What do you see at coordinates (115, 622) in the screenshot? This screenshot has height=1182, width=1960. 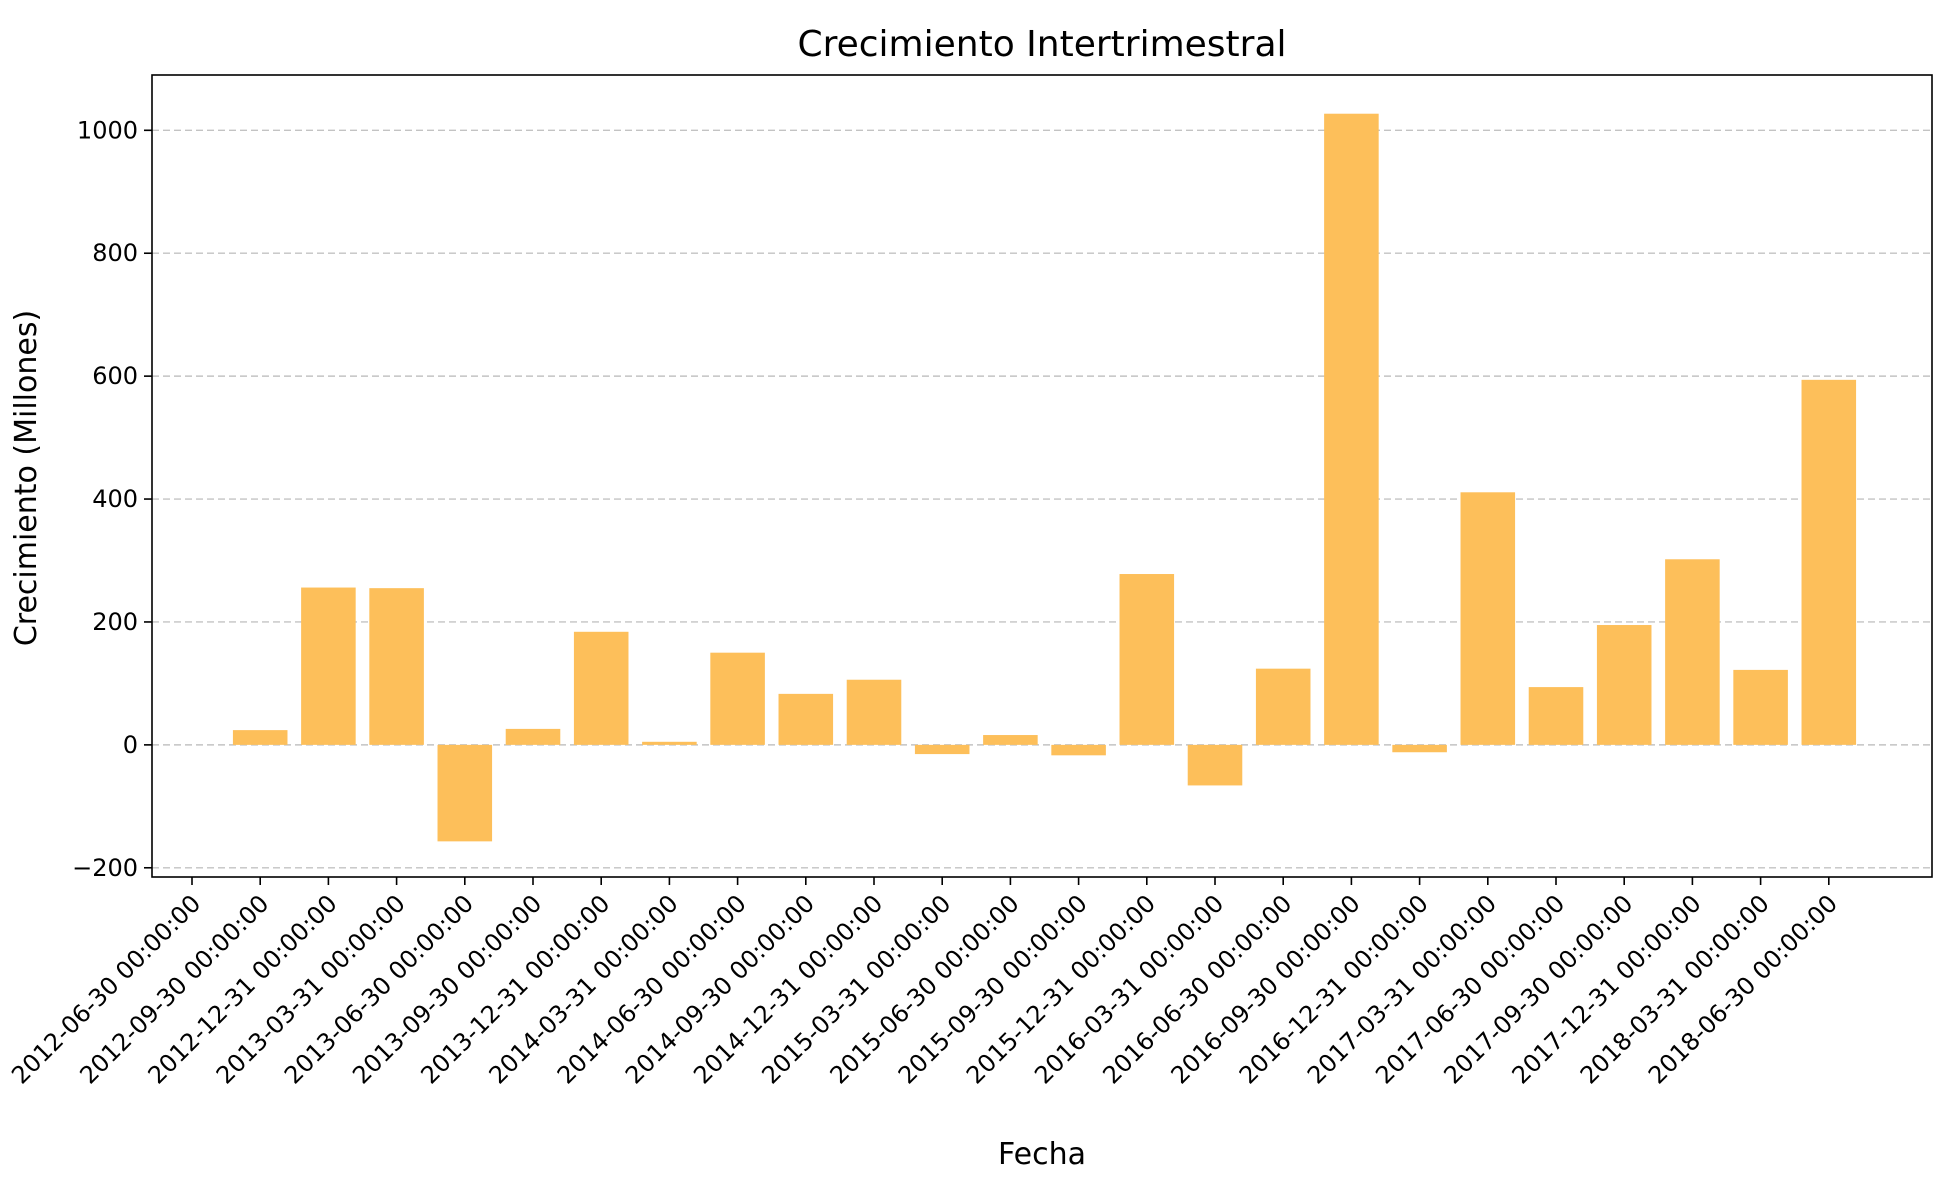 I see `y-tick-label: 200` at bounding box center [115, 622].